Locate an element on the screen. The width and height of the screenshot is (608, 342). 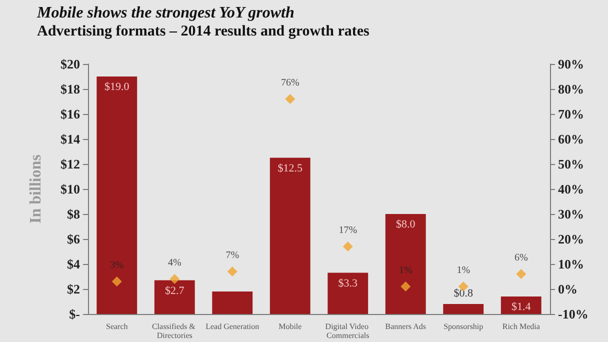
y2-tick-label: 10% is located at coordinates (571, 264).